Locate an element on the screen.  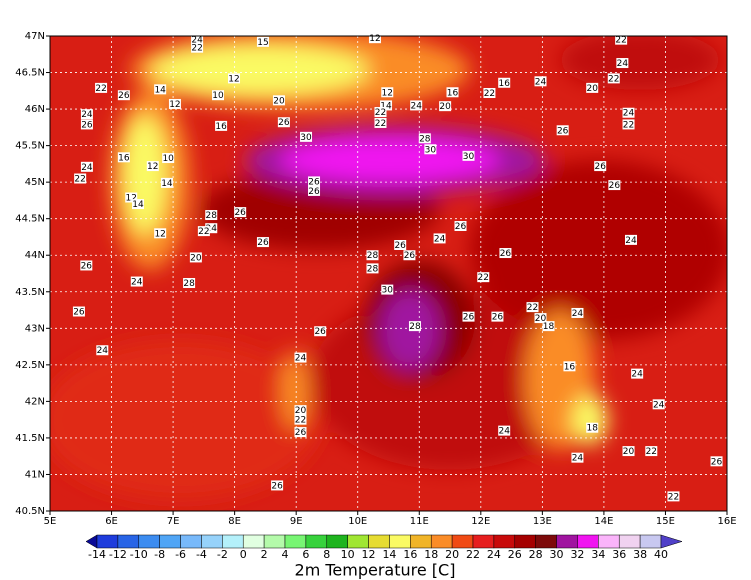
colorbar-label: 38 is located at coordinates (640, 554).